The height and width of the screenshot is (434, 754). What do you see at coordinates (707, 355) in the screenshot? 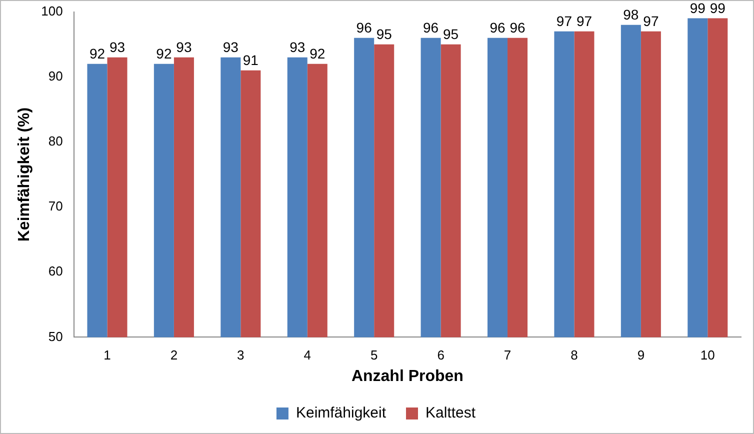
I see `x-tick-label: 10` at bounding box center [707, 355].